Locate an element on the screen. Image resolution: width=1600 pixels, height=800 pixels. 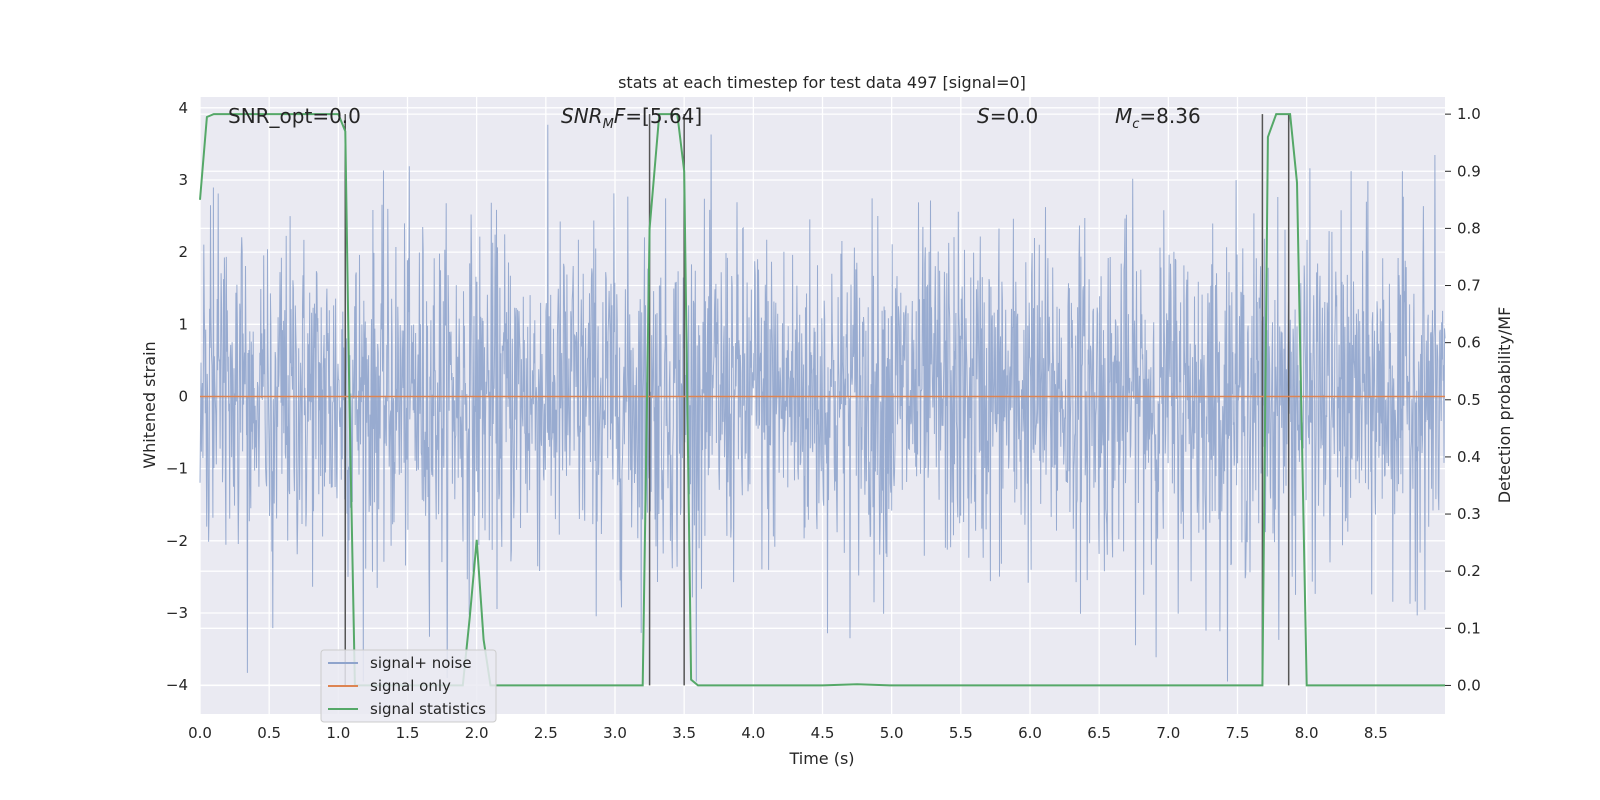
x-tick-label: 8.5 is located at coordinates (1376, 733).